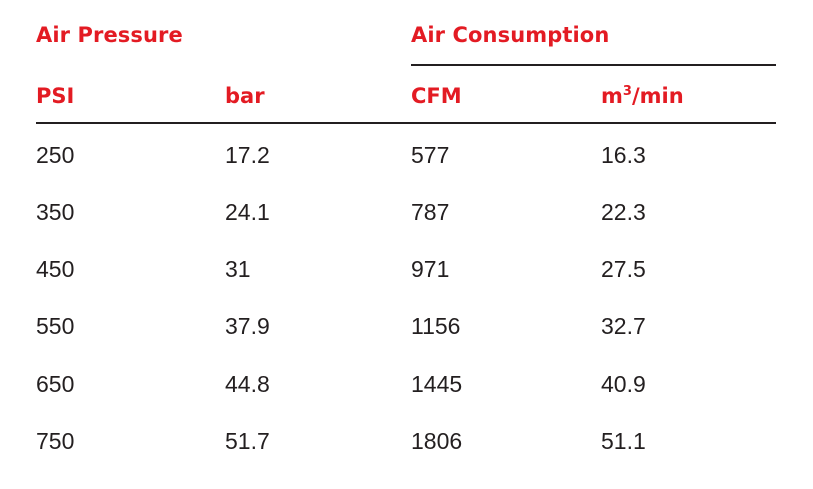 Image resolution: width=813 pixels, height=489 pixels. I want to click on cell-psi: 750, so click(55, 441).